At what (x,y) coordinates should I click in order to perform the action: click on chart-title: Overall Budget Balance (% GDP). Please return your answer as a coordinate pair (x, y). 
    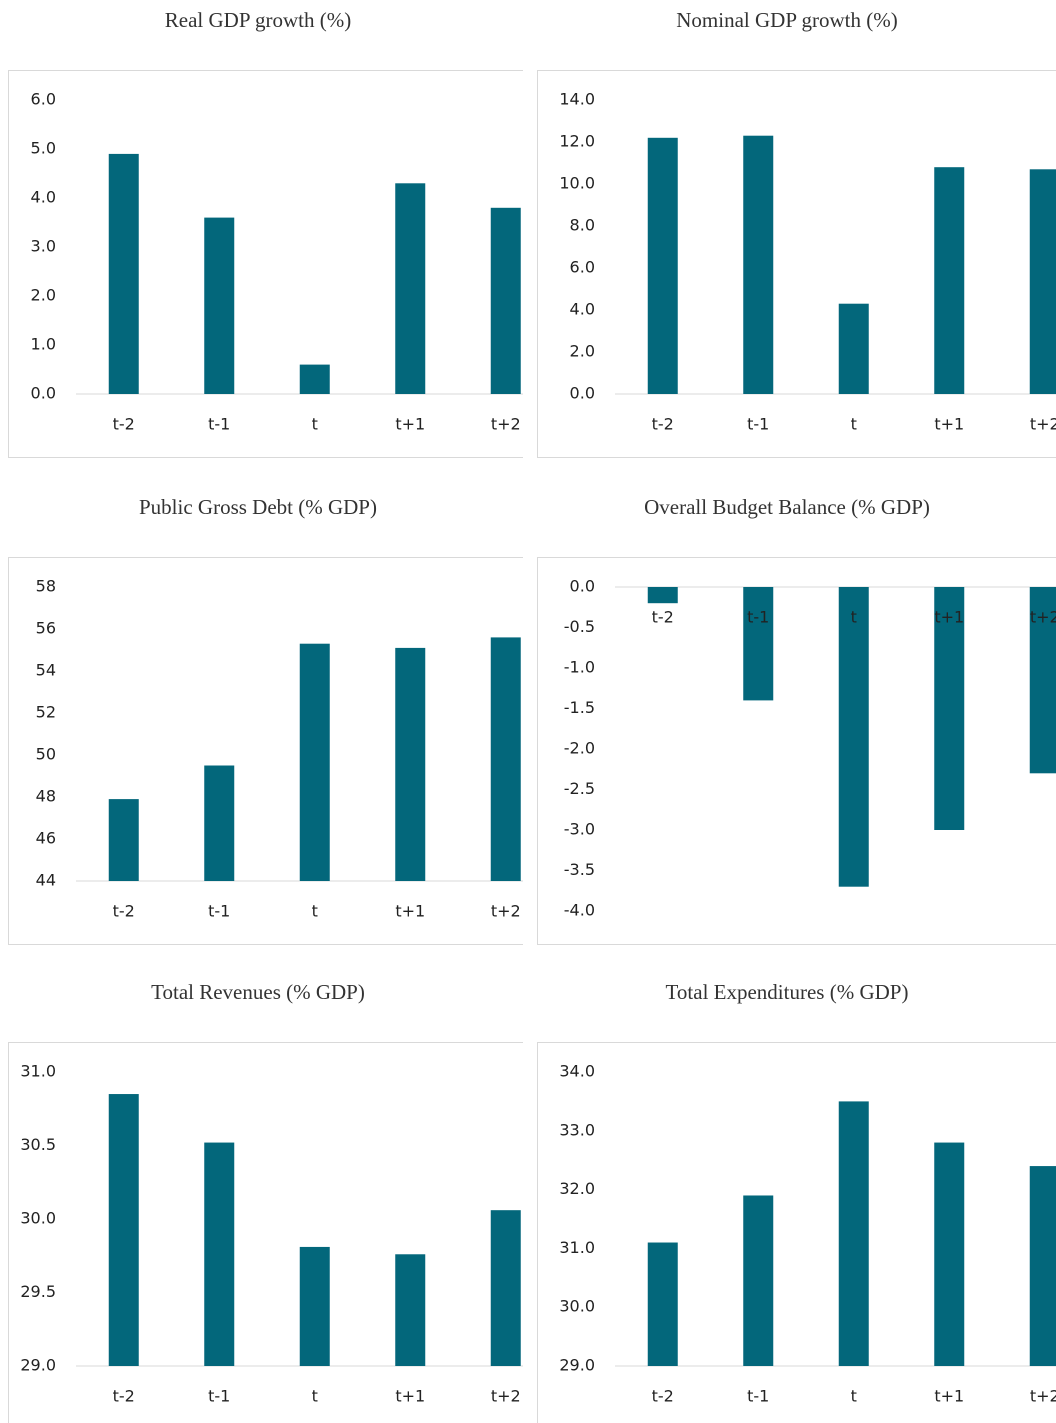
    Looking at the image, I should click on (787, 507).